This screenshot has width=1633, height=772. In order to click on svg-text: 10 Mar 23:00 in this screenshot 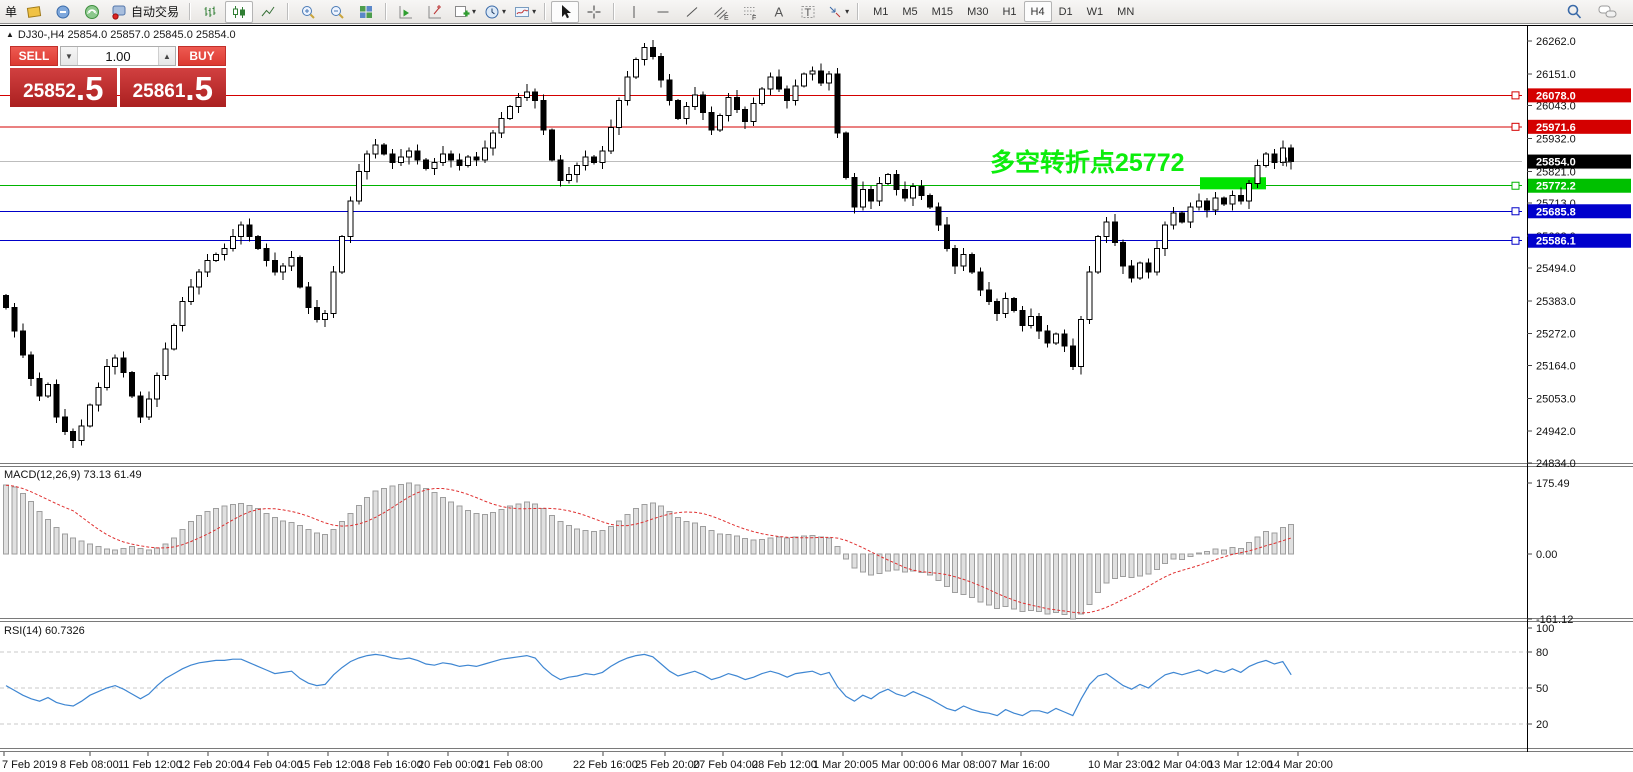, I will do `click(1120, 765)`.